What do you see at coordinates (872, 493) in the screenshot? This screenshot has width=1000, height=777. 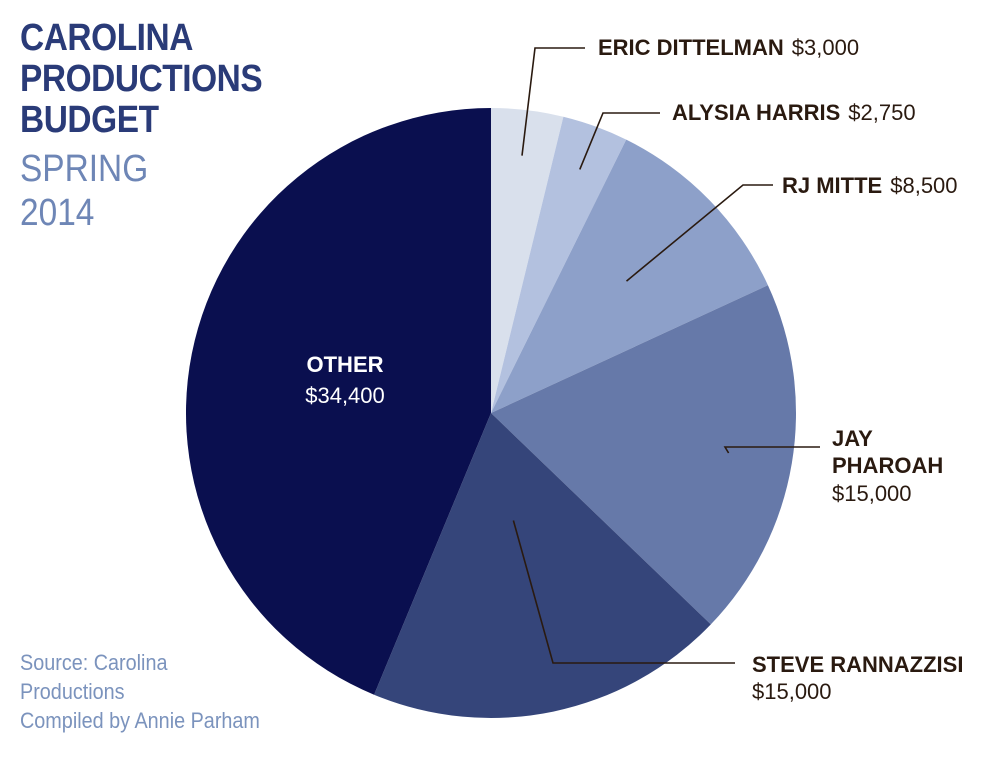 I see `slice-value-jay-pharoah: $15,000` at bounding box center [872, 493].